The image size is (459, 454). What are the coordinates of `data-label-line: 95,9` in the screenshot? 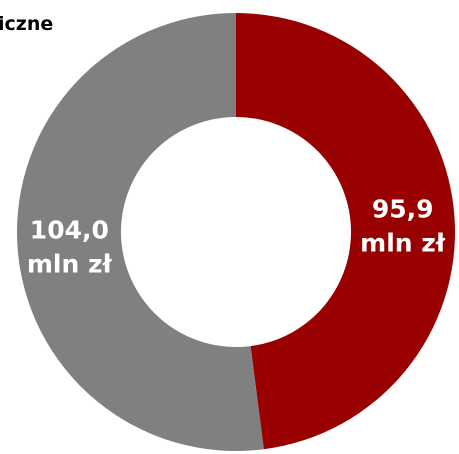 It's located at (403, 208).